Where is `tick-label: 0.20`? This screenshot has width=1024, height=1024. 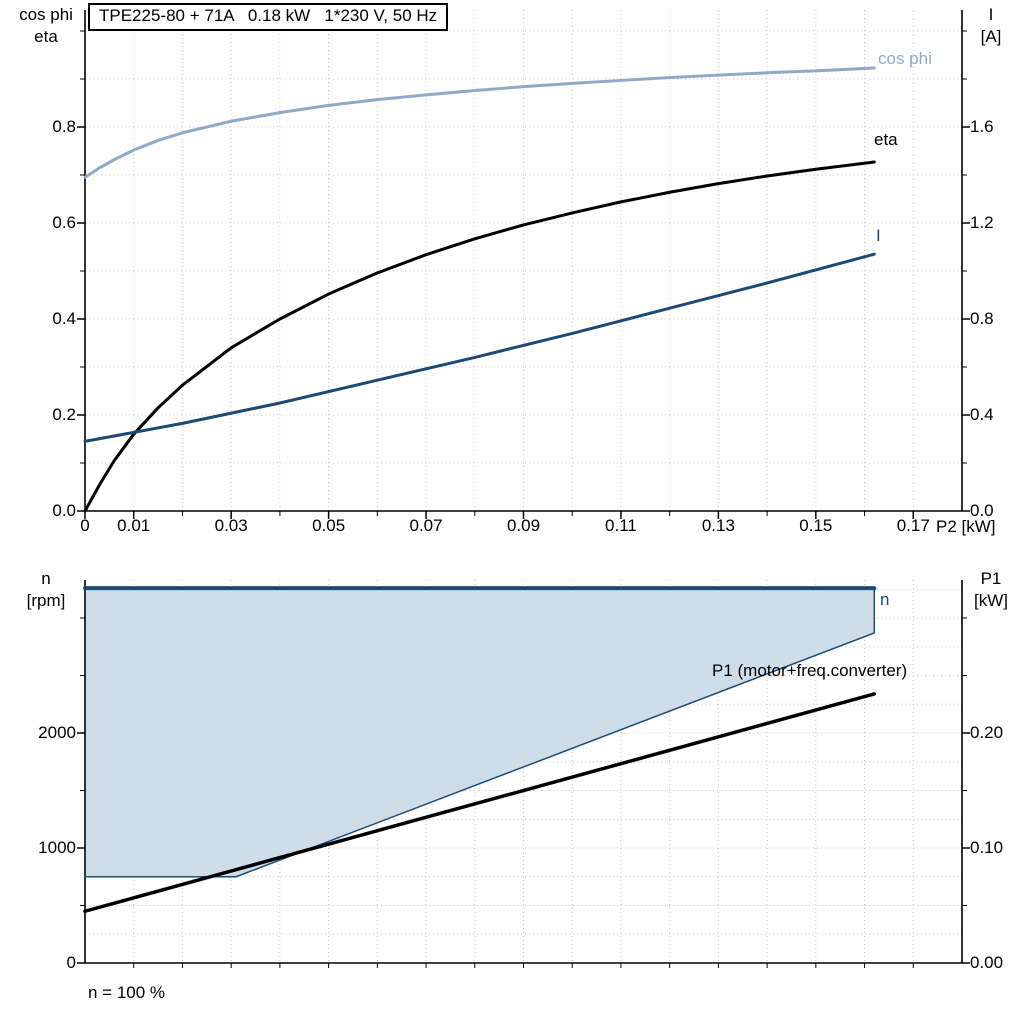 tick-label: 0.20 is located at coordinates (987, 732).